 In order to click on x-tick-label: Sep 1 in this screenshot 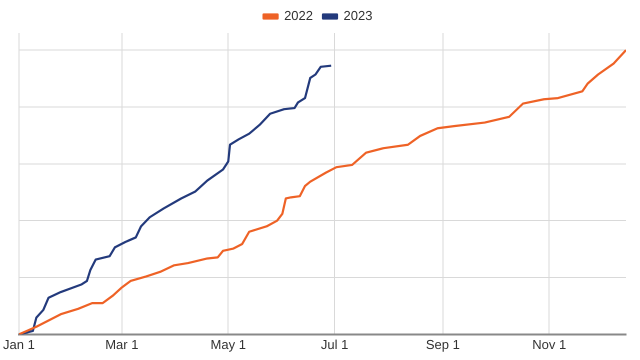, I will do `click(443, 344)`.